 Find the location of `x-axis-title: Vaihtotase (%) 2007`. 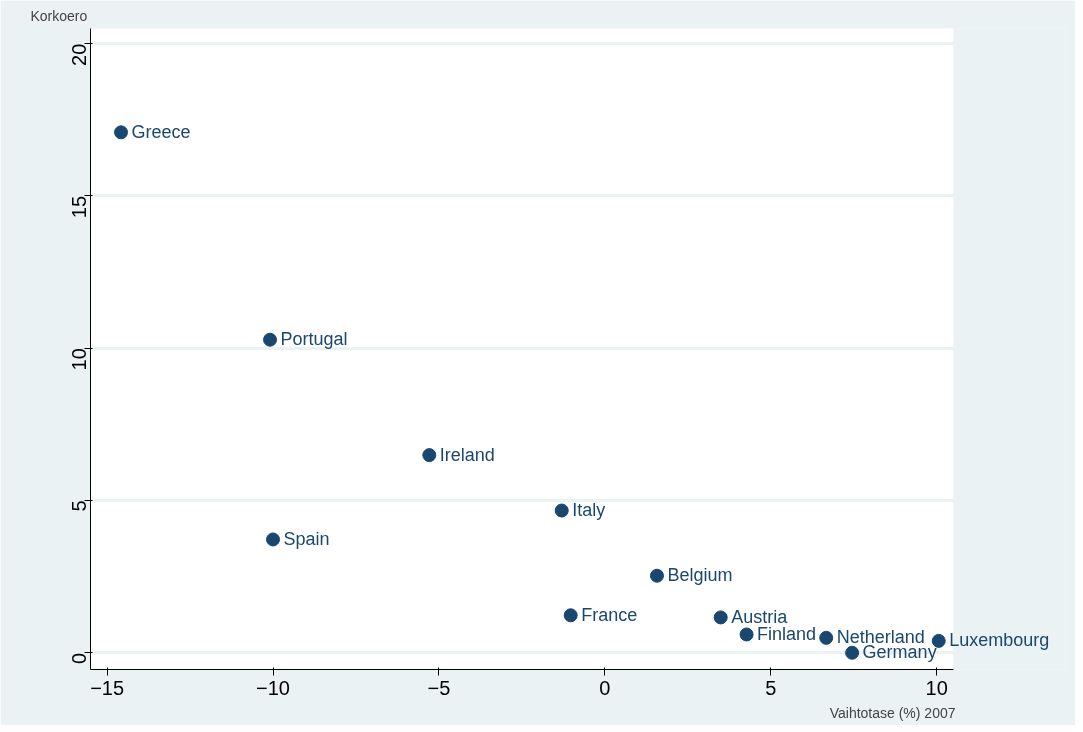

x-axis-title: Vaihtotase (%) 2007 is located at coordinates (892, 712).